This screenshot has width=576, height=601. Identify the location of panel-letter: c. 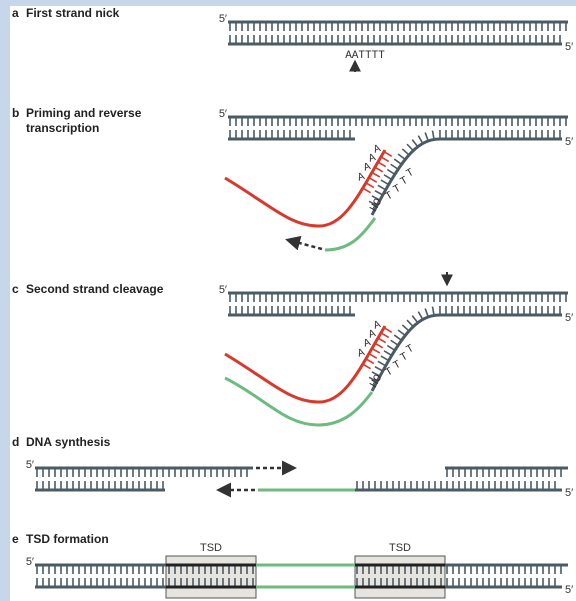
(15, 289).